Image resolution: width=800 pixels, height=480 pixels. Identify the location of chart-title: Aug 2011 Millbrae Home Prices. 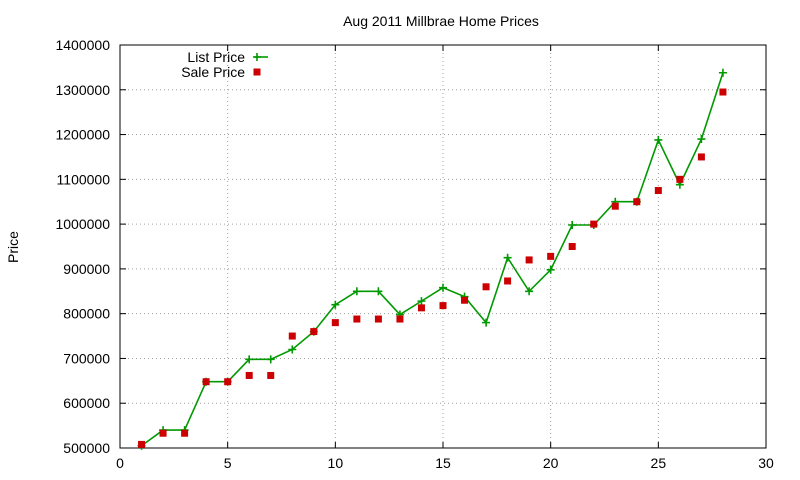
(441, 21).